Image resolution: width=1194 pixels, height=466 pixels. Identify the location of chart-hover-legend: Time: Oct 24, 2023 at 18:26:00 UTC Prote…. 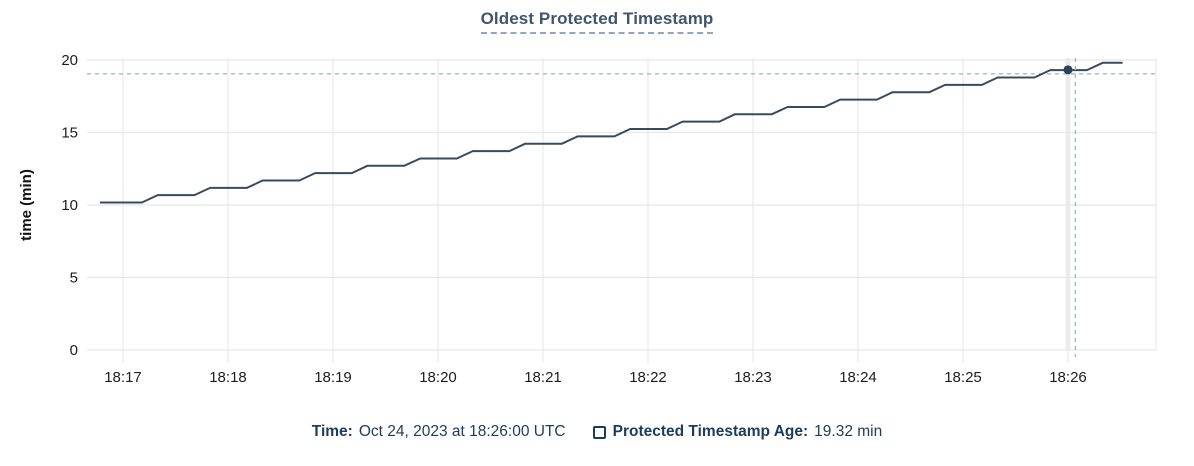
(597, 432).